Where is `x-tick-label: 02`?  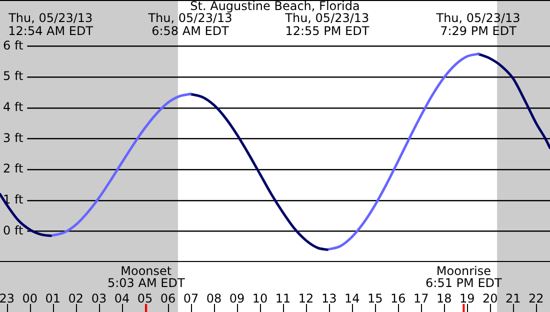
x-tick-label: 02 is located at coordinates (76, 298).